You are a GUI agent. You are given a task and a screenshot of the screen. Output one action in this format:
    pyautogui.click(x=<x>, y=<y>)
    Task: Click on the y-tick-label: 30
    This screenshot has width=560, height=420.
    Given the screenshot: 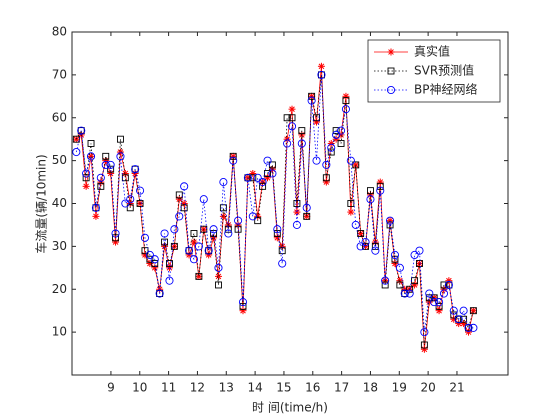 What is the action you would take?
    pyautogui.click(x=59, y=246)
    